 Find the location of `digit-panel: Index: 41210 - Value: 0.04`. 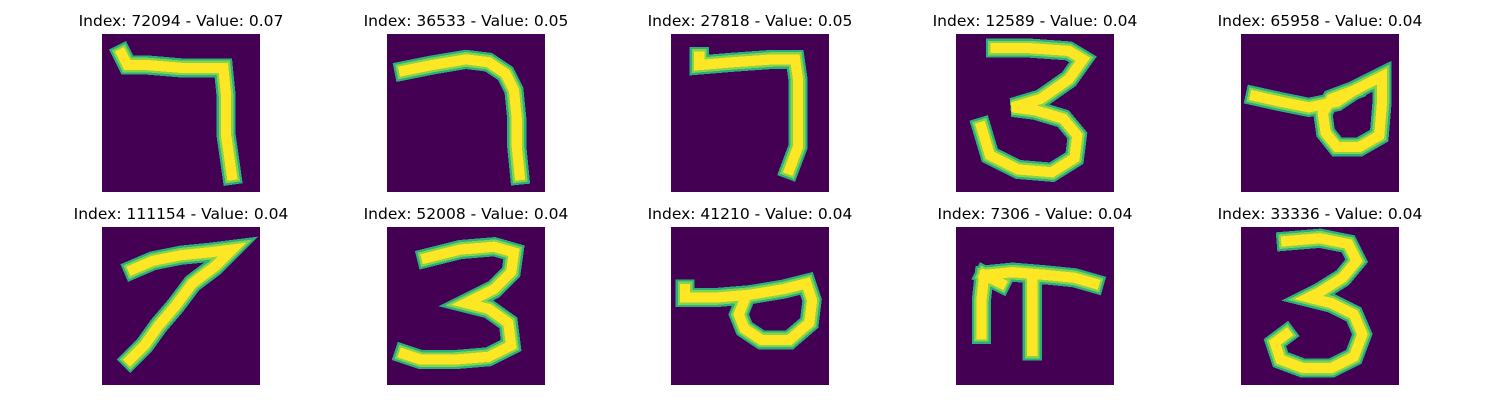

digit-panel: Index: 41210 - Value: 0.04 is located at coordinates (750, 298).